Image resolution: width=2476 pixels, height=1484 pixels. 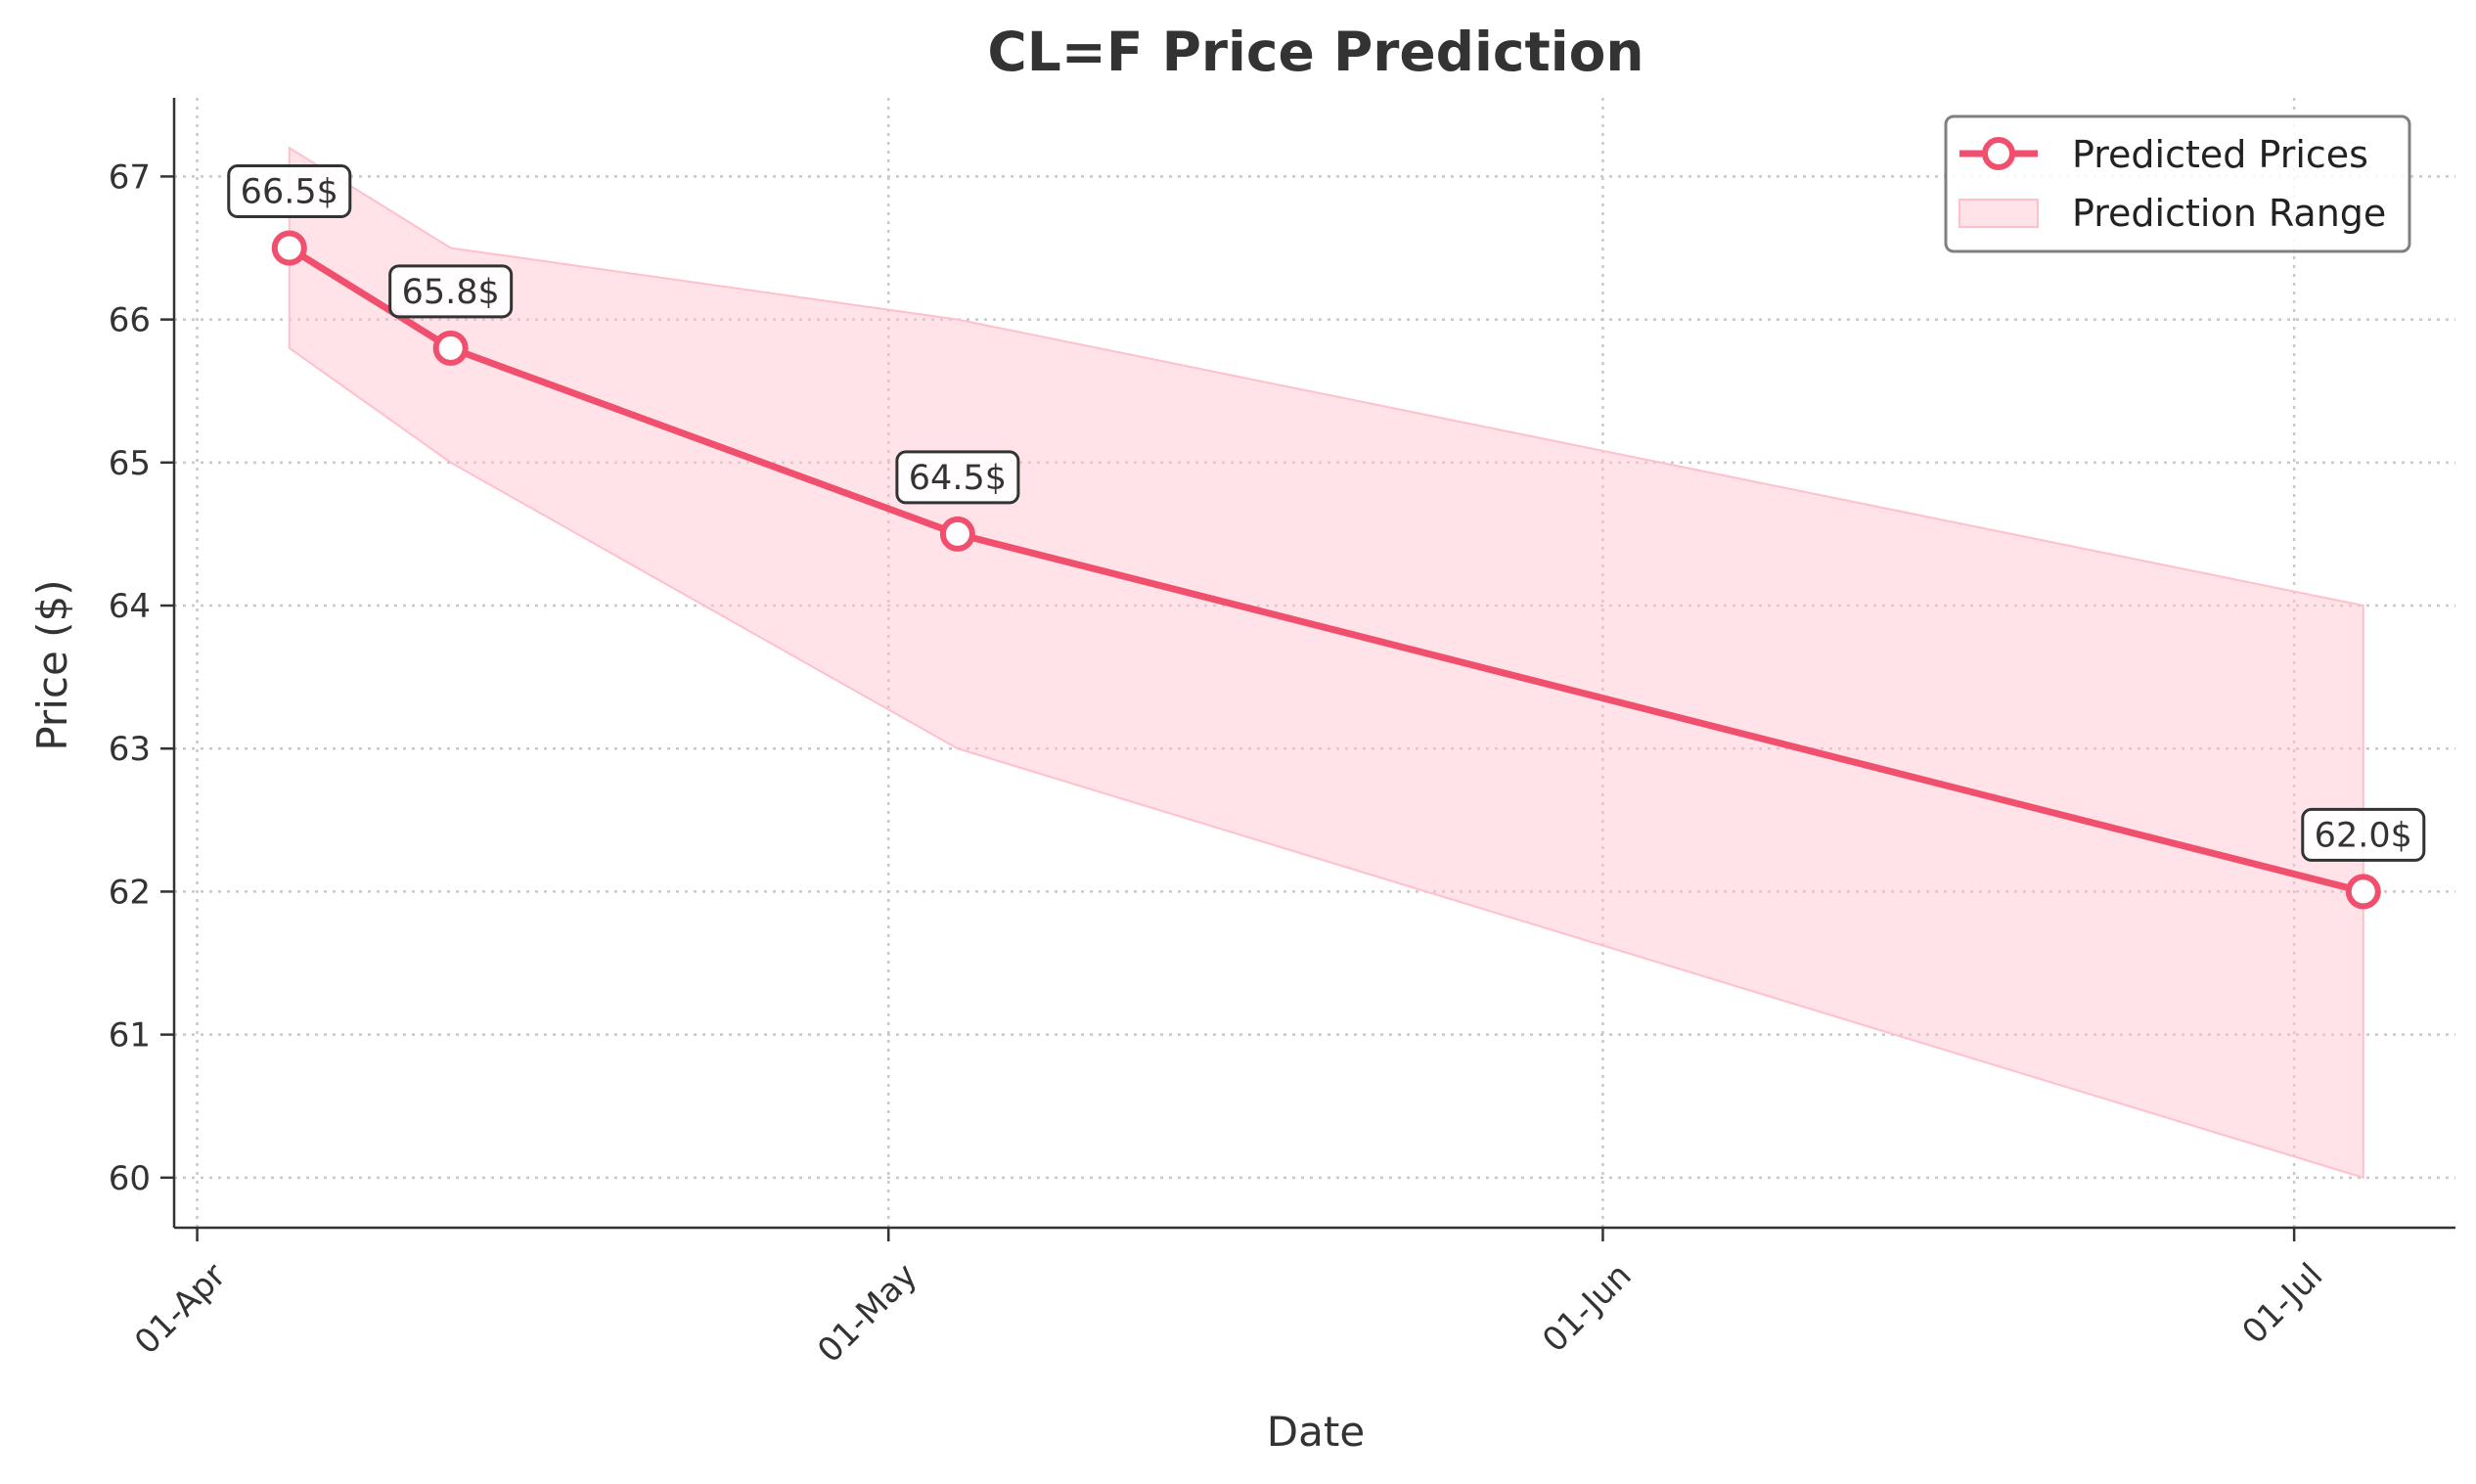 What do you see at coordinates (2229, 213) in the screenshot?
I see `legend-label-range: Prediction Range` at bounding box center [2229, 213].